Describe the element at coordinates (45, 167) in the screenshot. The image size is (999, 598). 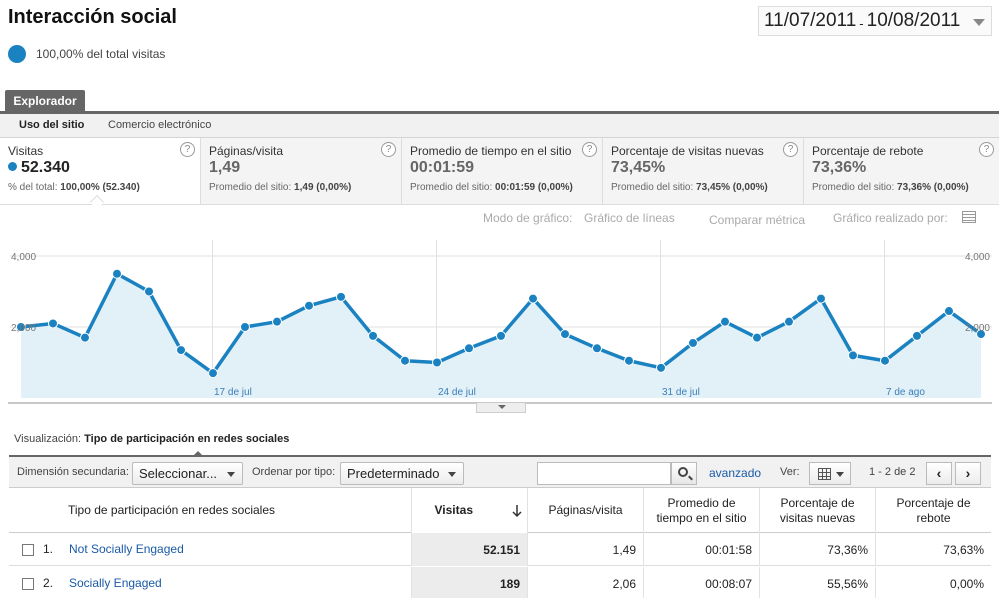
I see `metric-value: 52.340` at that location.